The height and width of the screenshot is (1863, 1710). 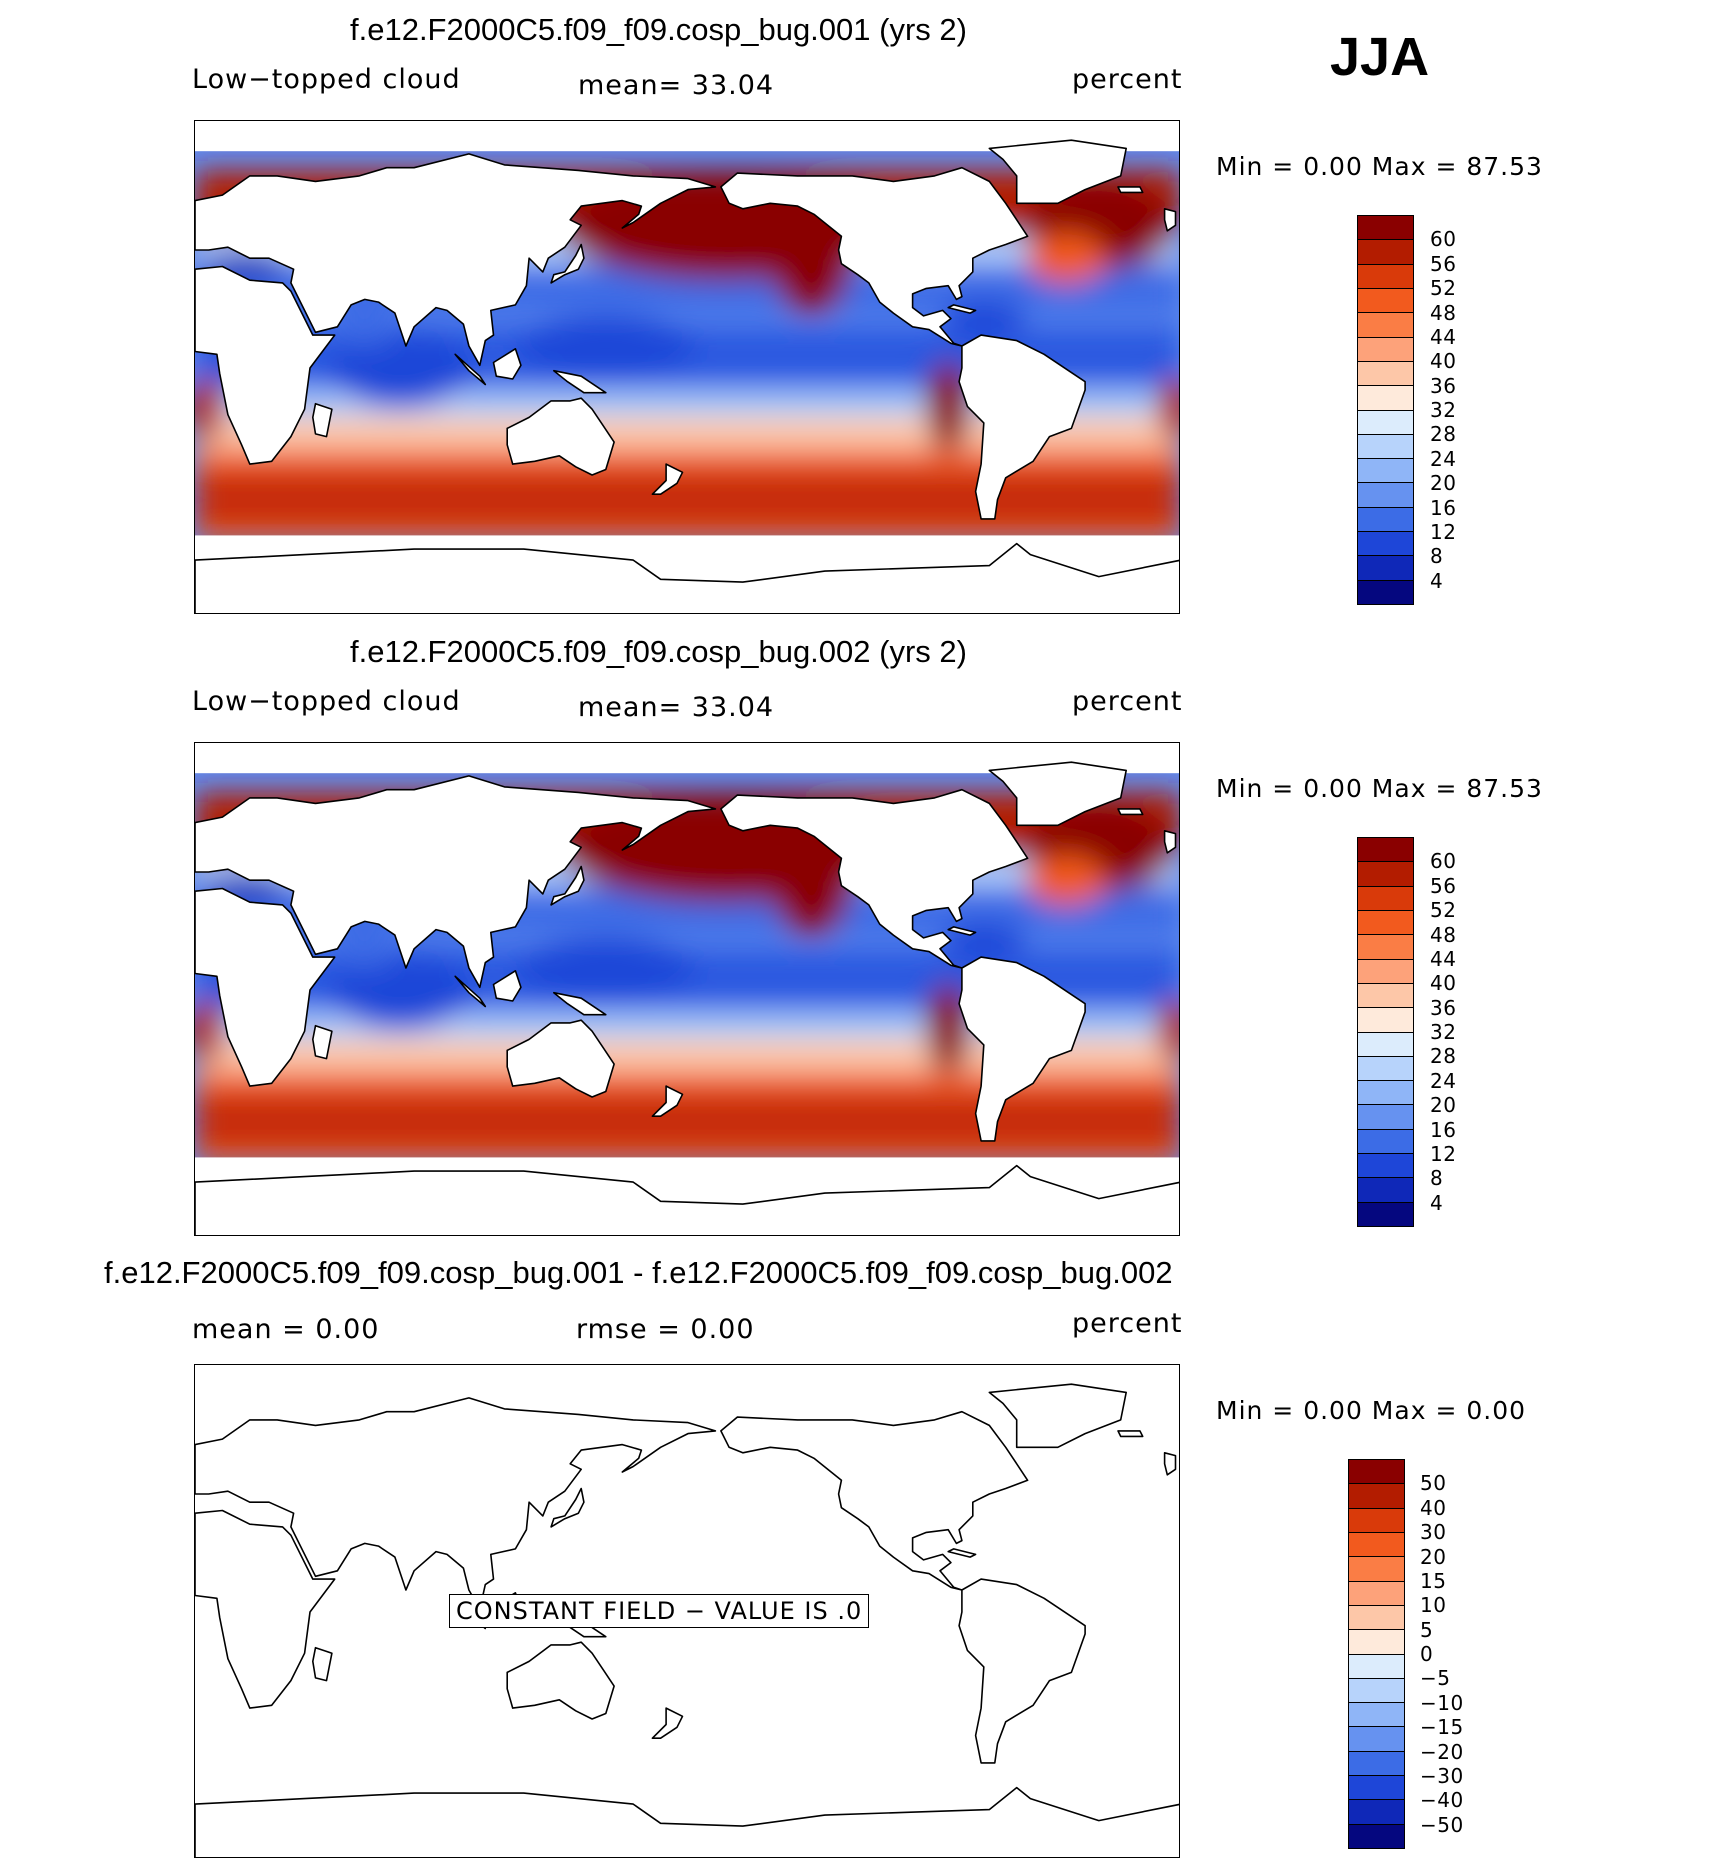 What do you see at coordinates (1379, 788) in the screenshot?
I see `panel-2-minmax: Min = 0.00 Max = 87.53` at bounding box center [1379, 788].